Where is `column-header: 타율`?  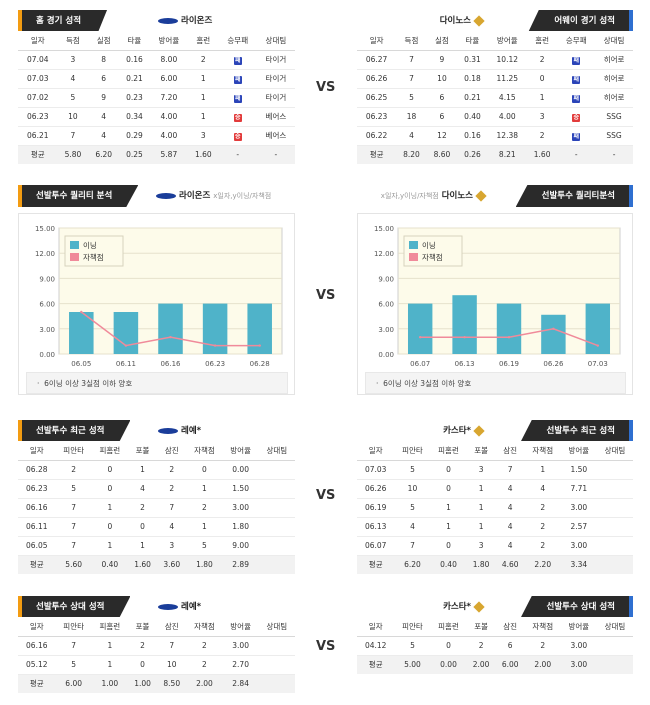
column-header: 타율 is located at coordinates (472, 41).